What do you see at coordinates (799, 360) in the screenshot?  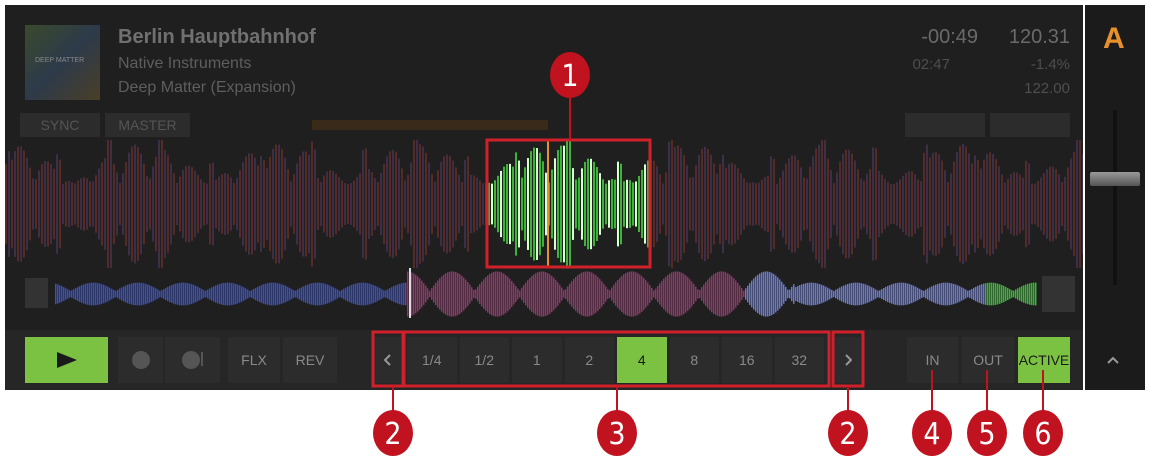 I see `loop-size-button: 32` at bounding box center [799, 360].